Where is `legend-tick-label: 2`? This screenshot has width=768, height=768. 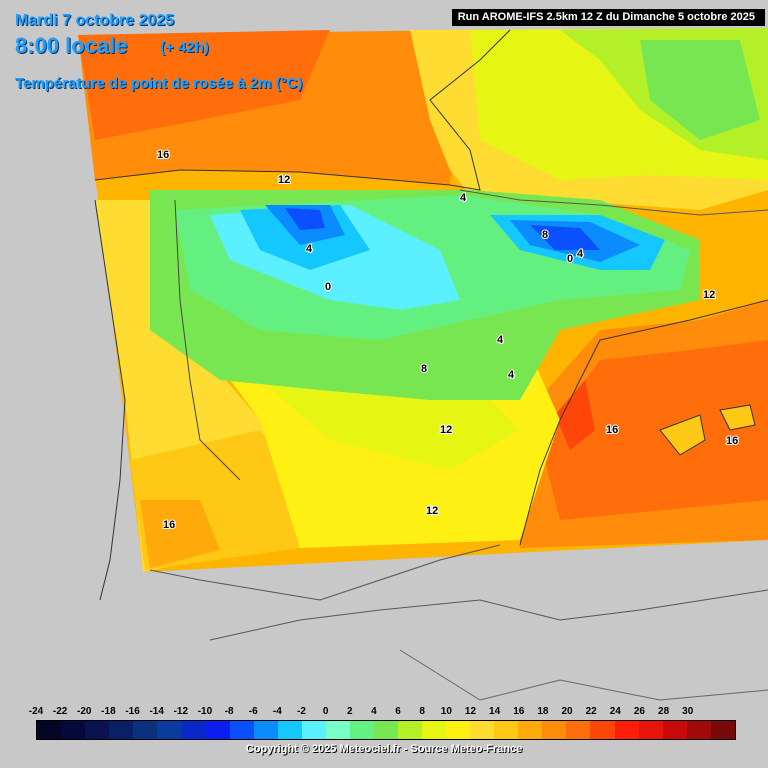 legend-tick-label: 2 is located at coordinates (350, 711).